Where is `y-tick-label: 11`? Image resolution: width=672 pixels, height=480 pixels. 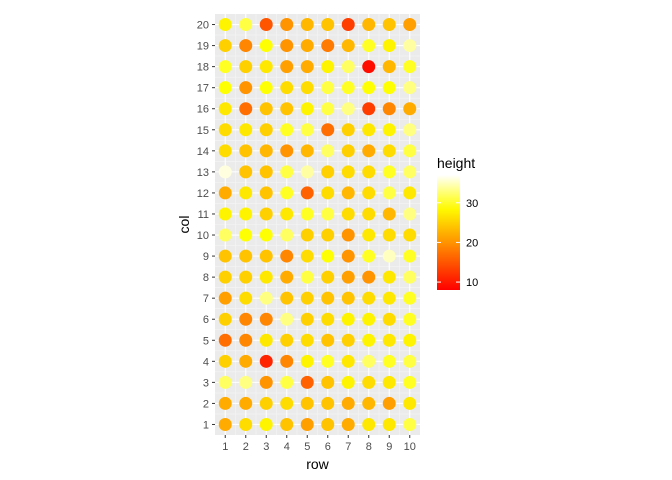 y-tick-label: 11 is located at coordinates (203, 215).